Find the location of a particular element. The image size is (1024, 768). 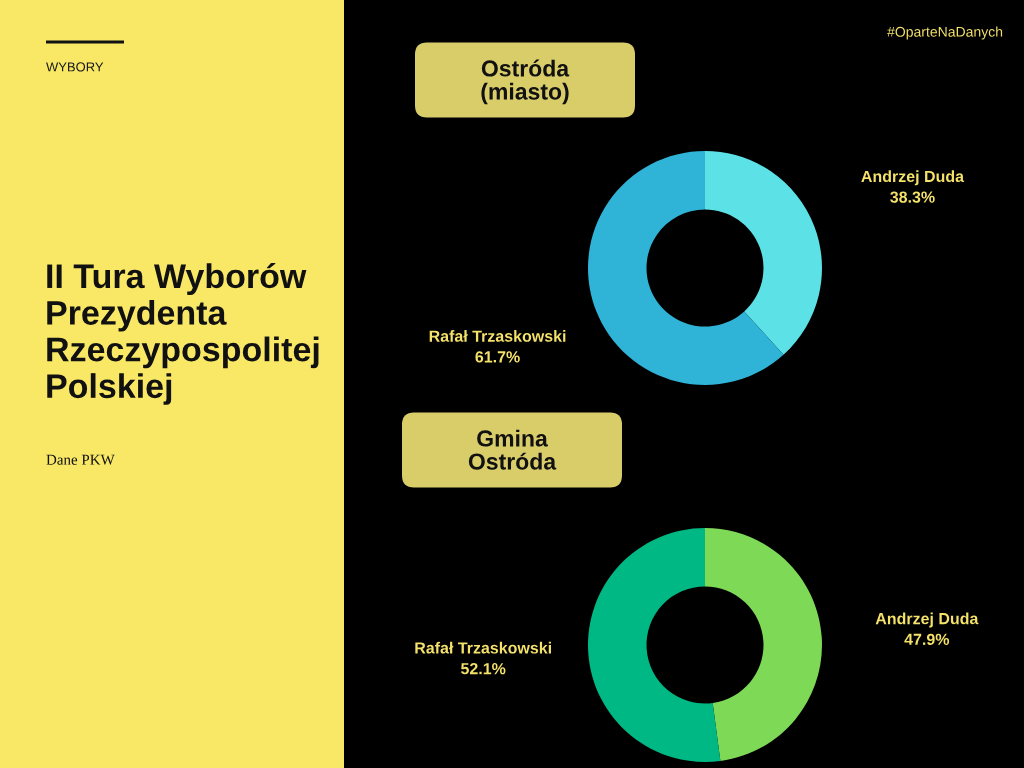

text: #OparteNaDanych is located at coordinates (945, 33).